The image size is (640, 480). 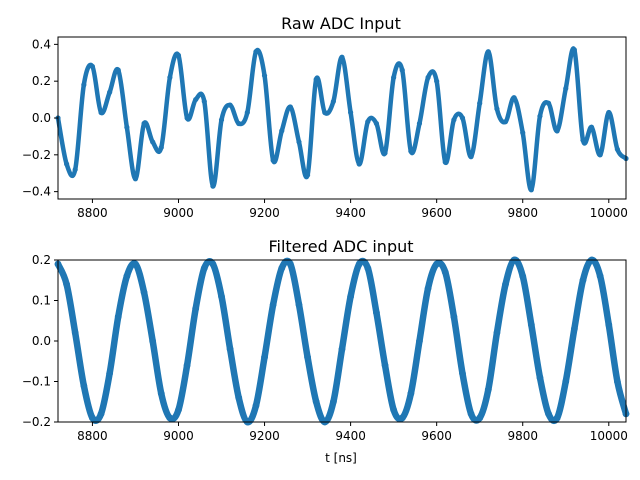 What do you see at coordinates (178, 436) in the screenshot?
I see `filtered-adc-x-tick-label: 9000` at bounding box center [178, 436].